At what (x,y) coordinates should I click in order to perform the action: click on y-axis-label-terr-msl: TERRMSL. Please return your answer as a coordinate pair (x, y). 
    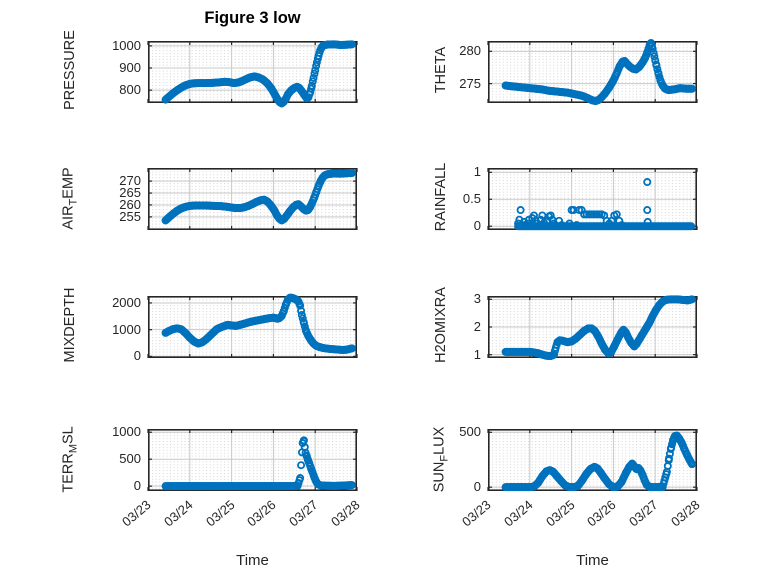
    Looking at the image, I should click on (70, 459).